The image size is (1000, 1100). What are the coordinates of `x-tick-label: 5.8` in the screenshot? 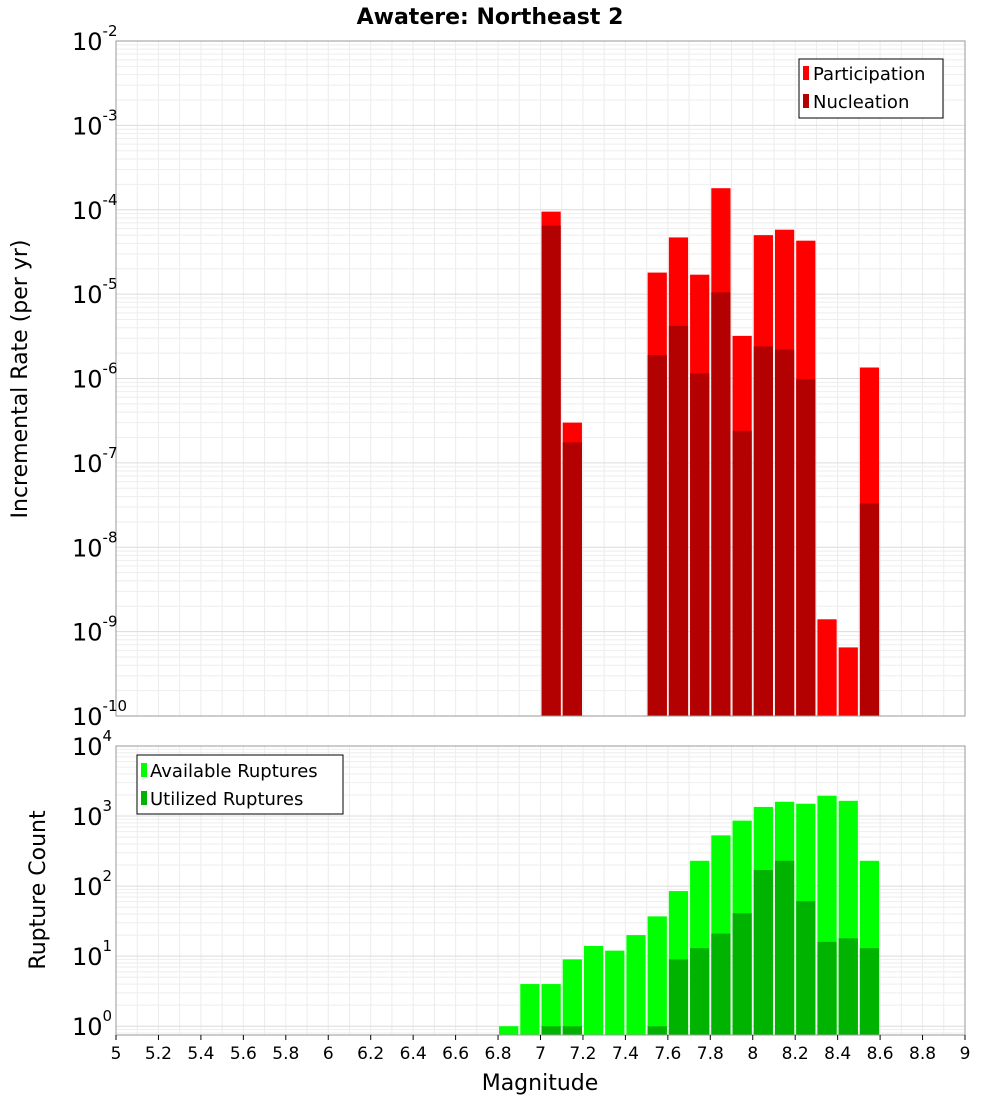 It's located at (285, 1054).